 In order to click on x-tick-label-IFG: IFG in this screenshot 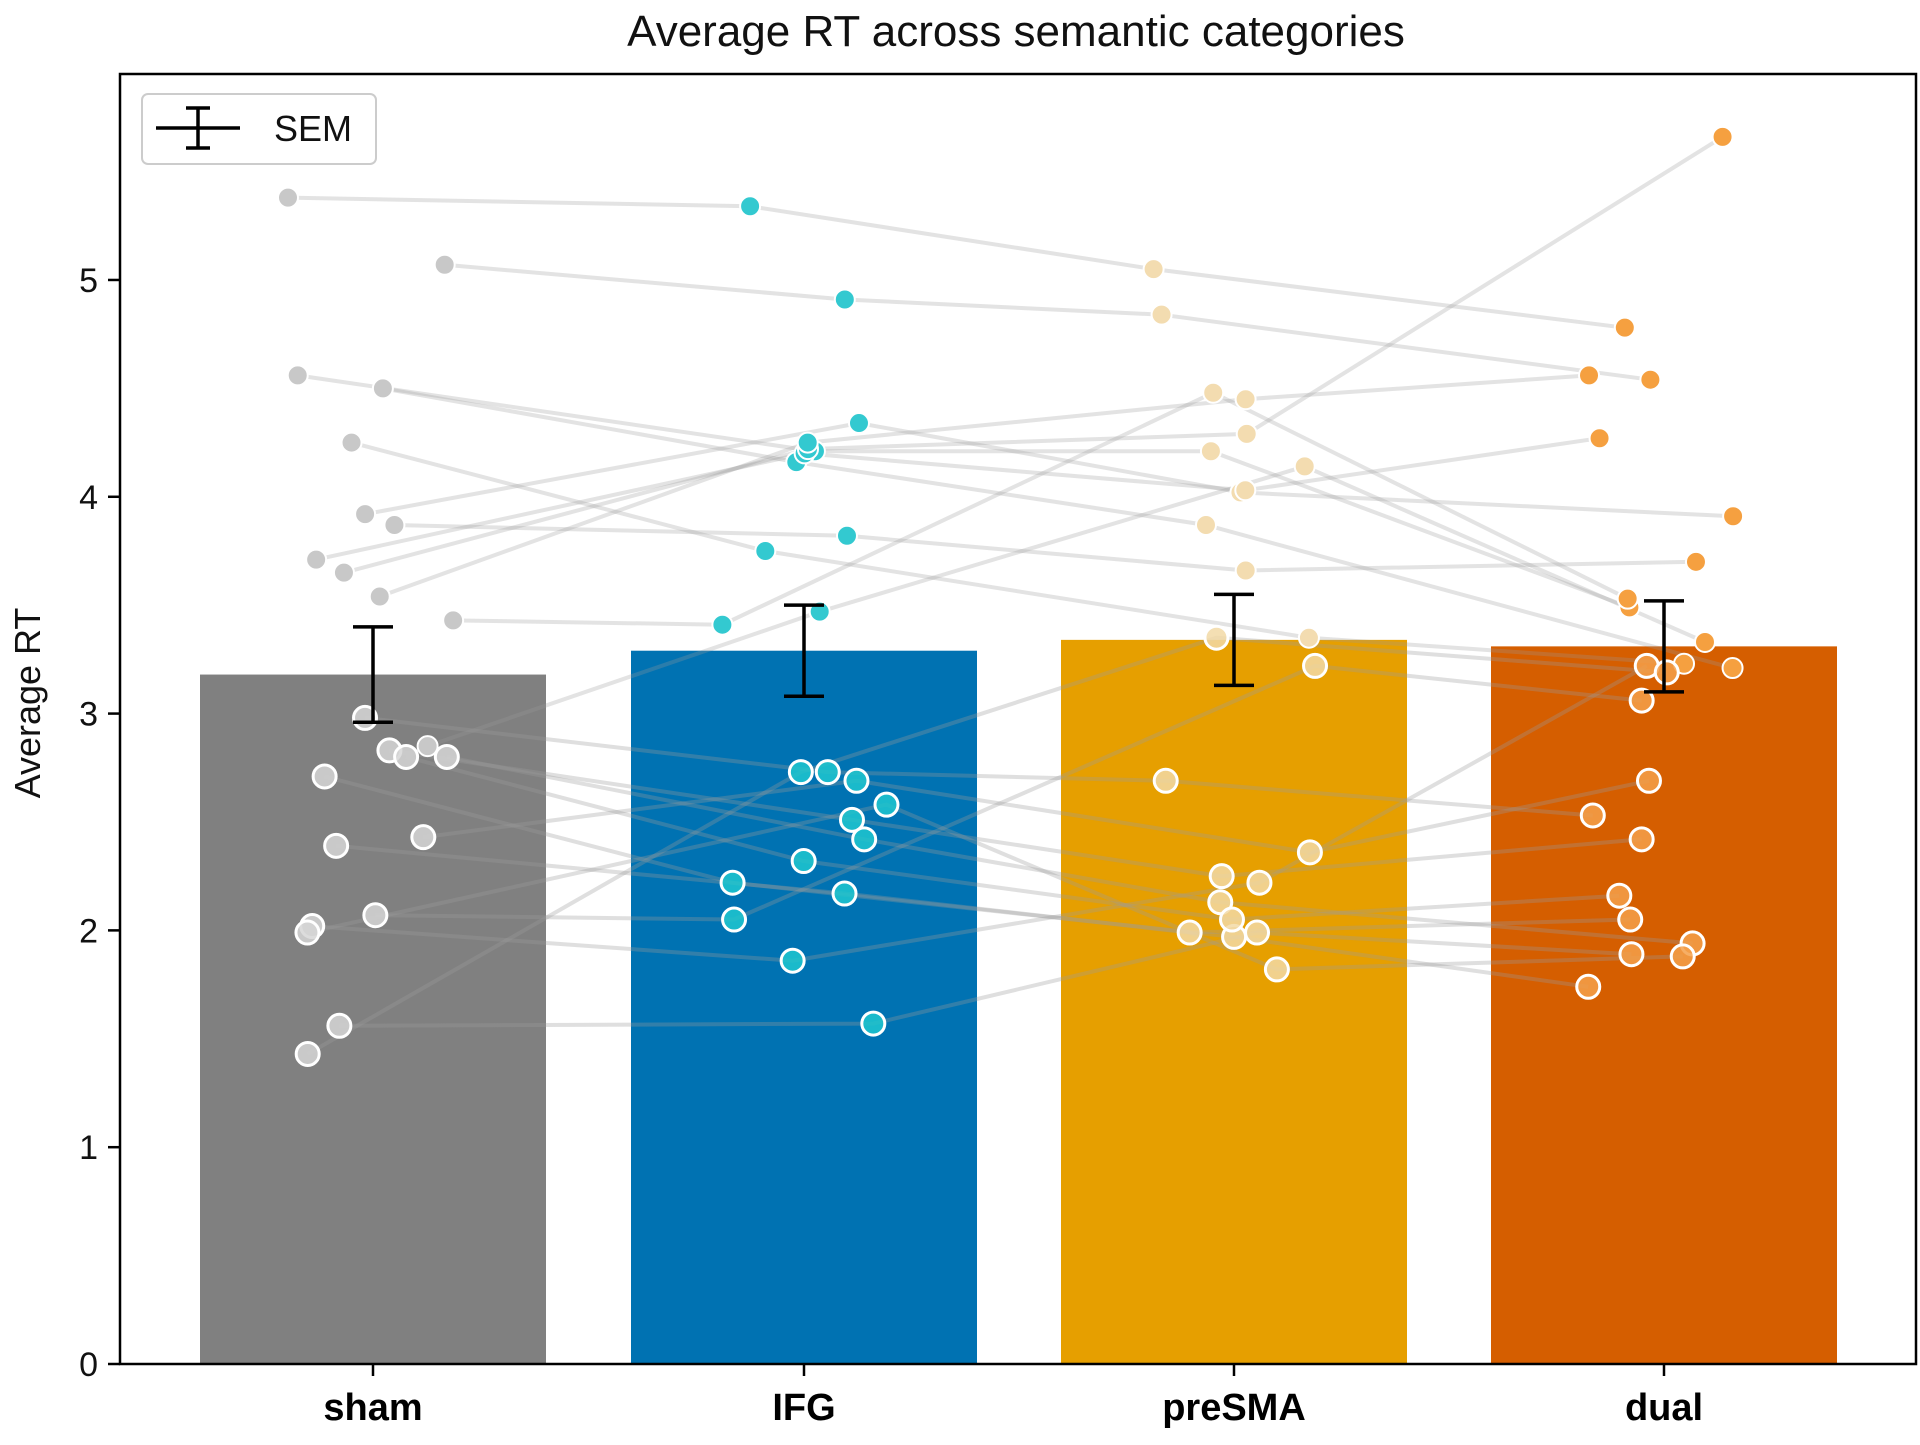, I will do `click(803, 1408)`.